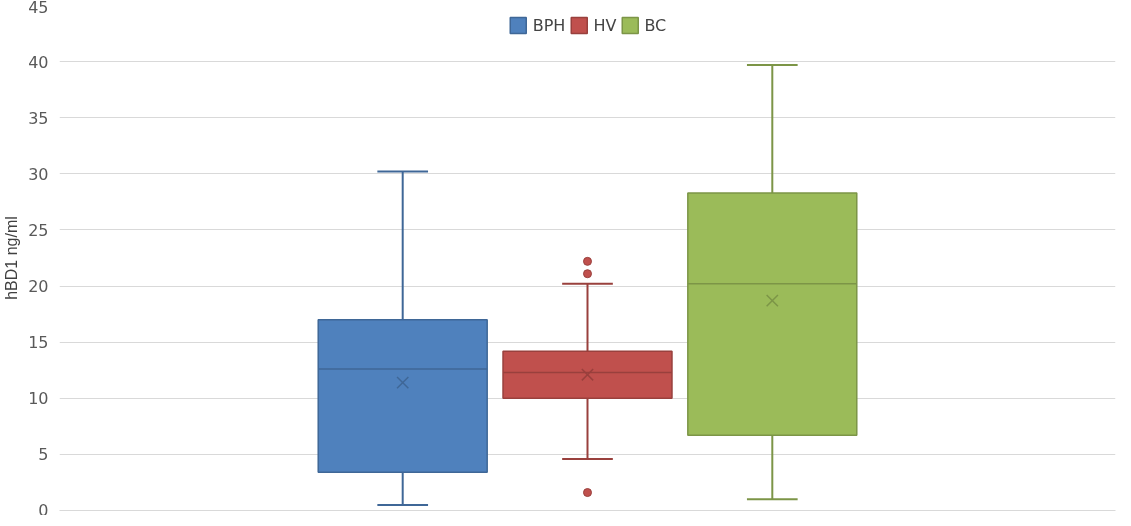  What do you see at coordinates (38, 62) in the screenshot?
I see `y-tick-label: 40` at bounding box center [38, 62].